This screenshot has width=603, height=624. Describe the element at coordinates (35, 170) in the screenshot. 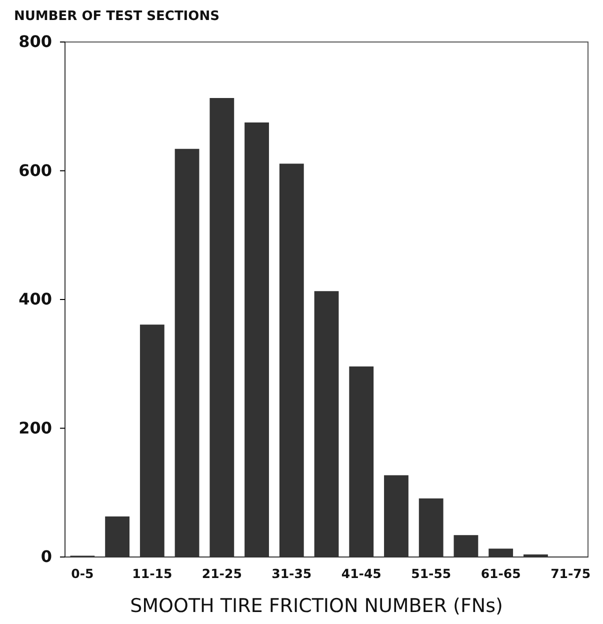

I see `y-tick-label: 600` at that location.